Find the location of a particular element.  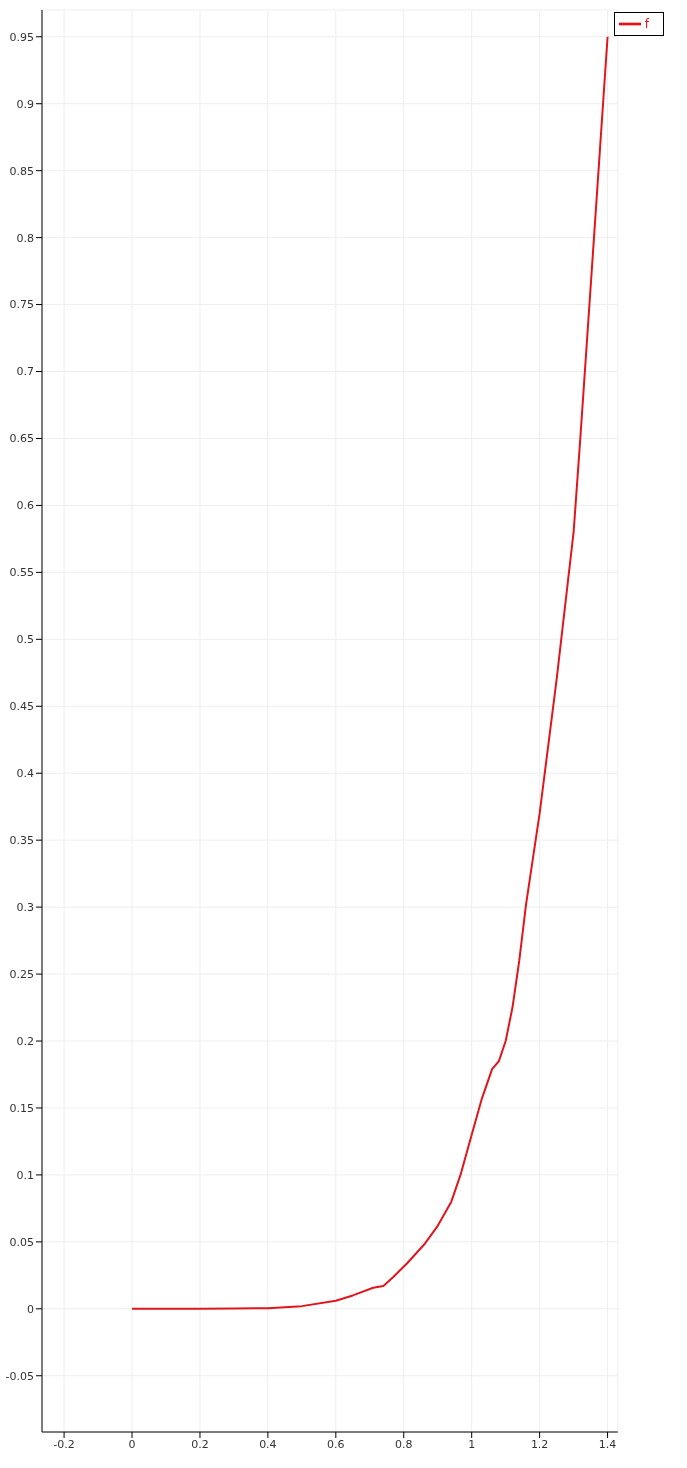

y-tick-label: 0.45 is located at coordinates (21, 707).